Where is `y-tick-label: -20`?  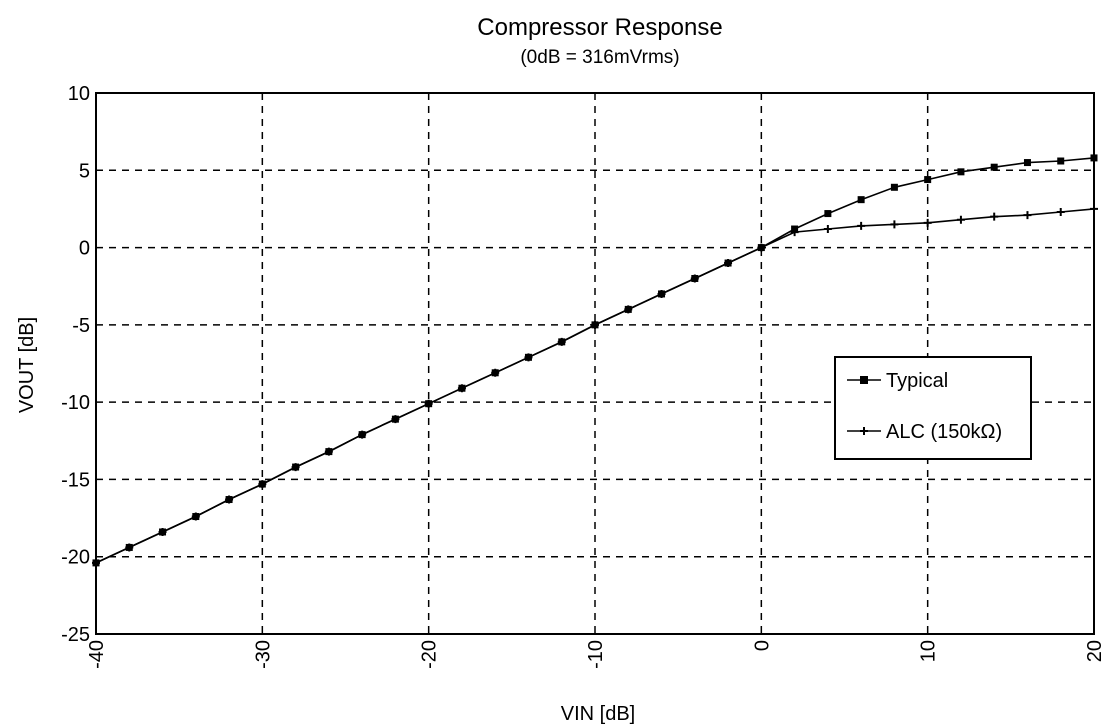
y-tick-label: -20 is located at coordinates (75, 558).